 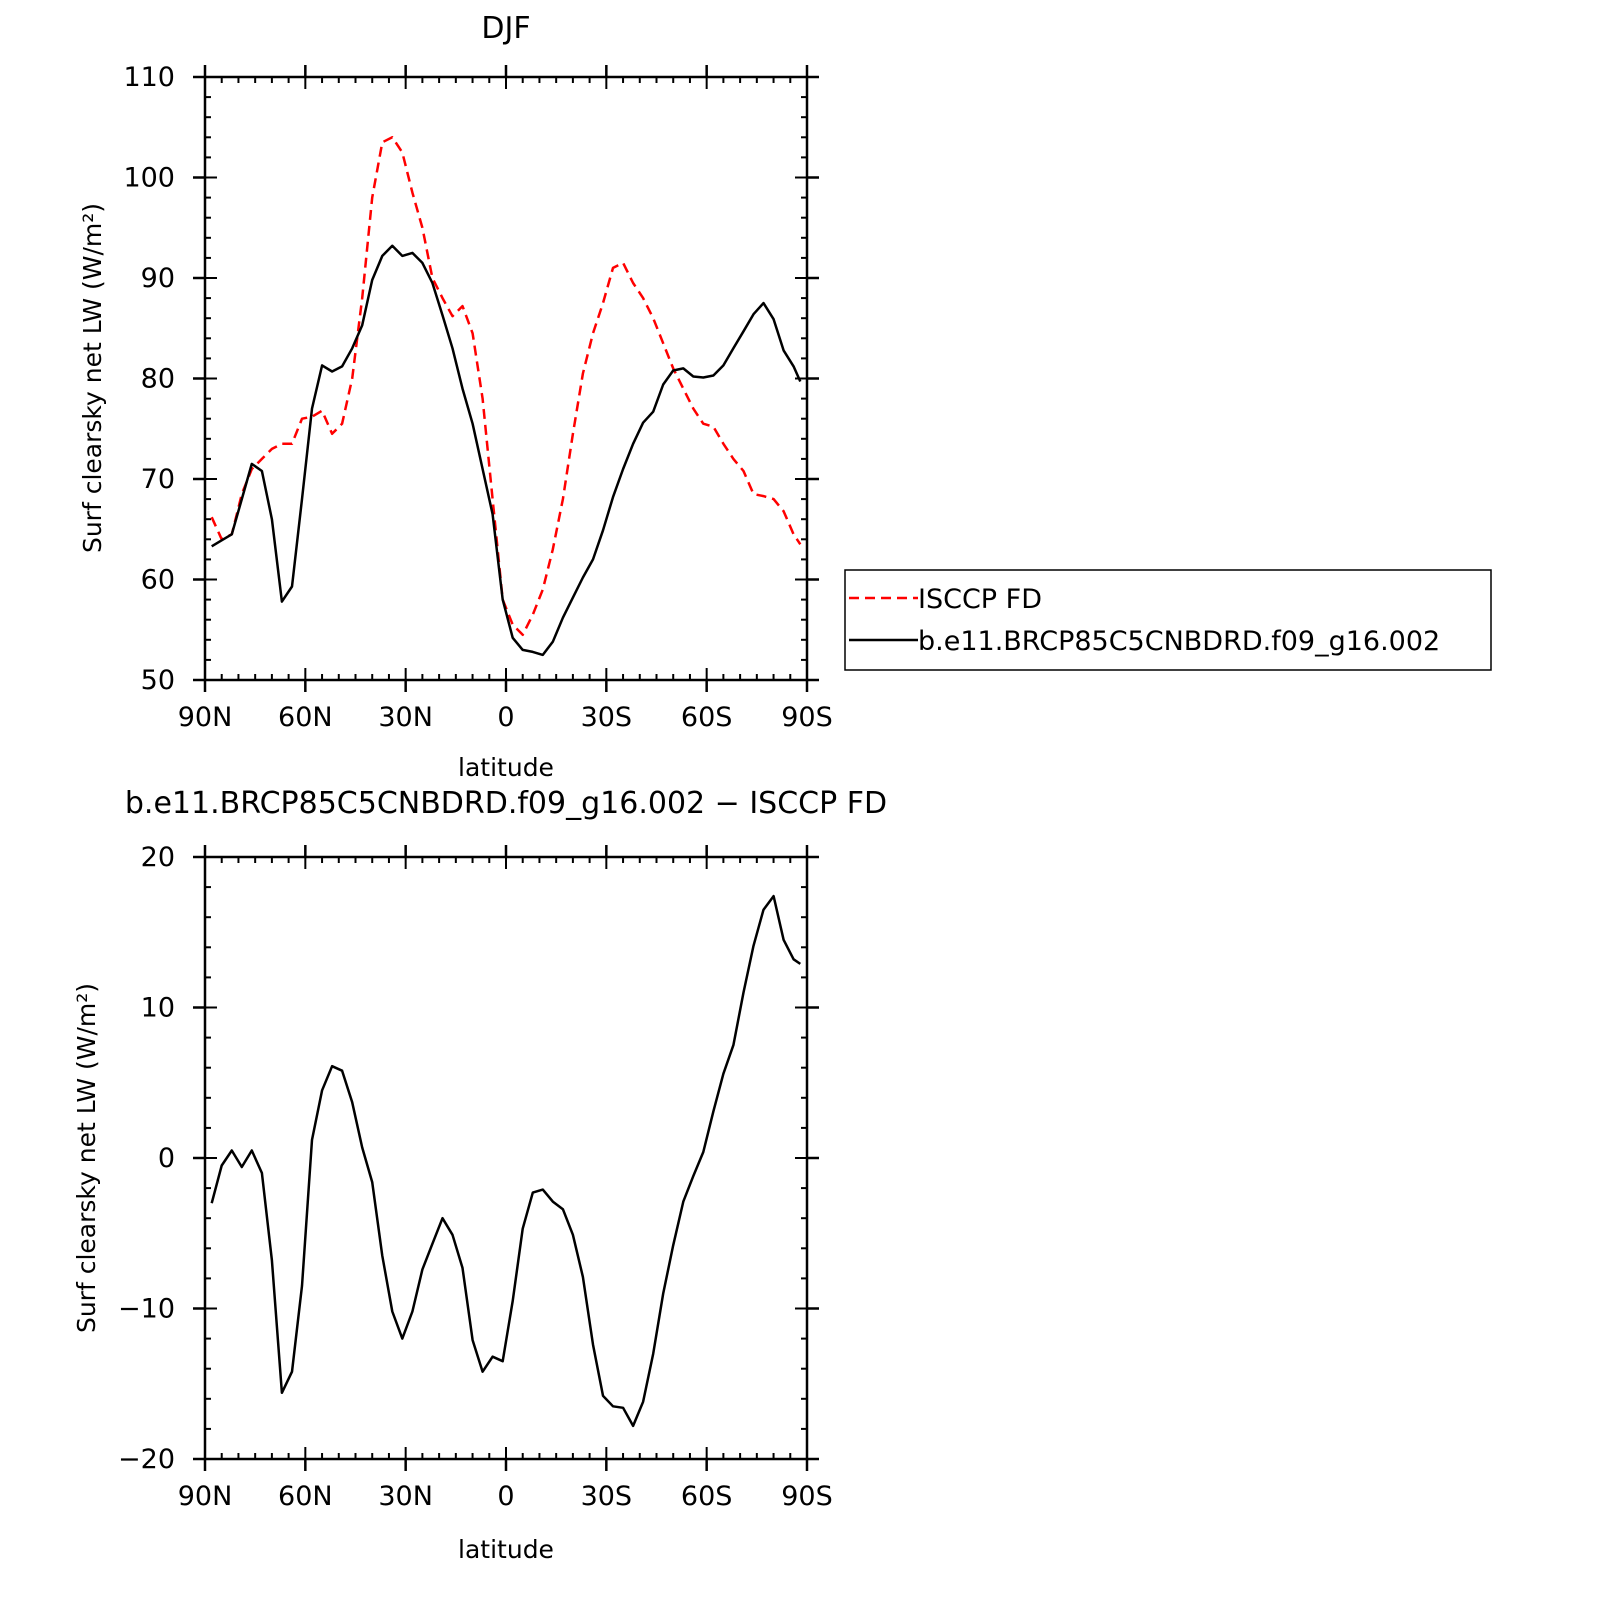 What do you see at coordinates (506, 1549) in the screenshot?
I see `panel-bottom-xlabel: latitude` at bounding box center [506, 1549].